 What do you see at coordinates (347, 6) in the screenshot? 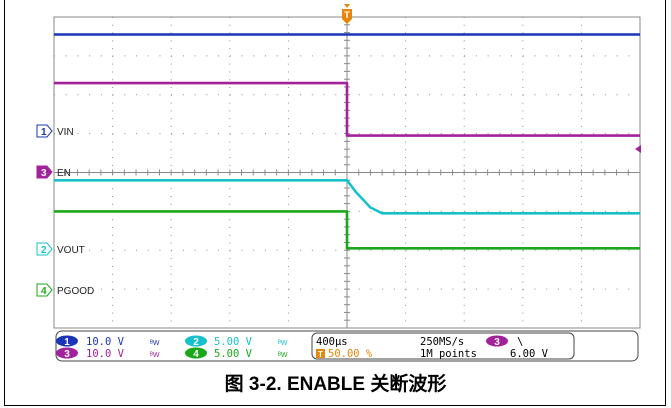
I see `trigger-position-icon` at bounding box center [347, 6].